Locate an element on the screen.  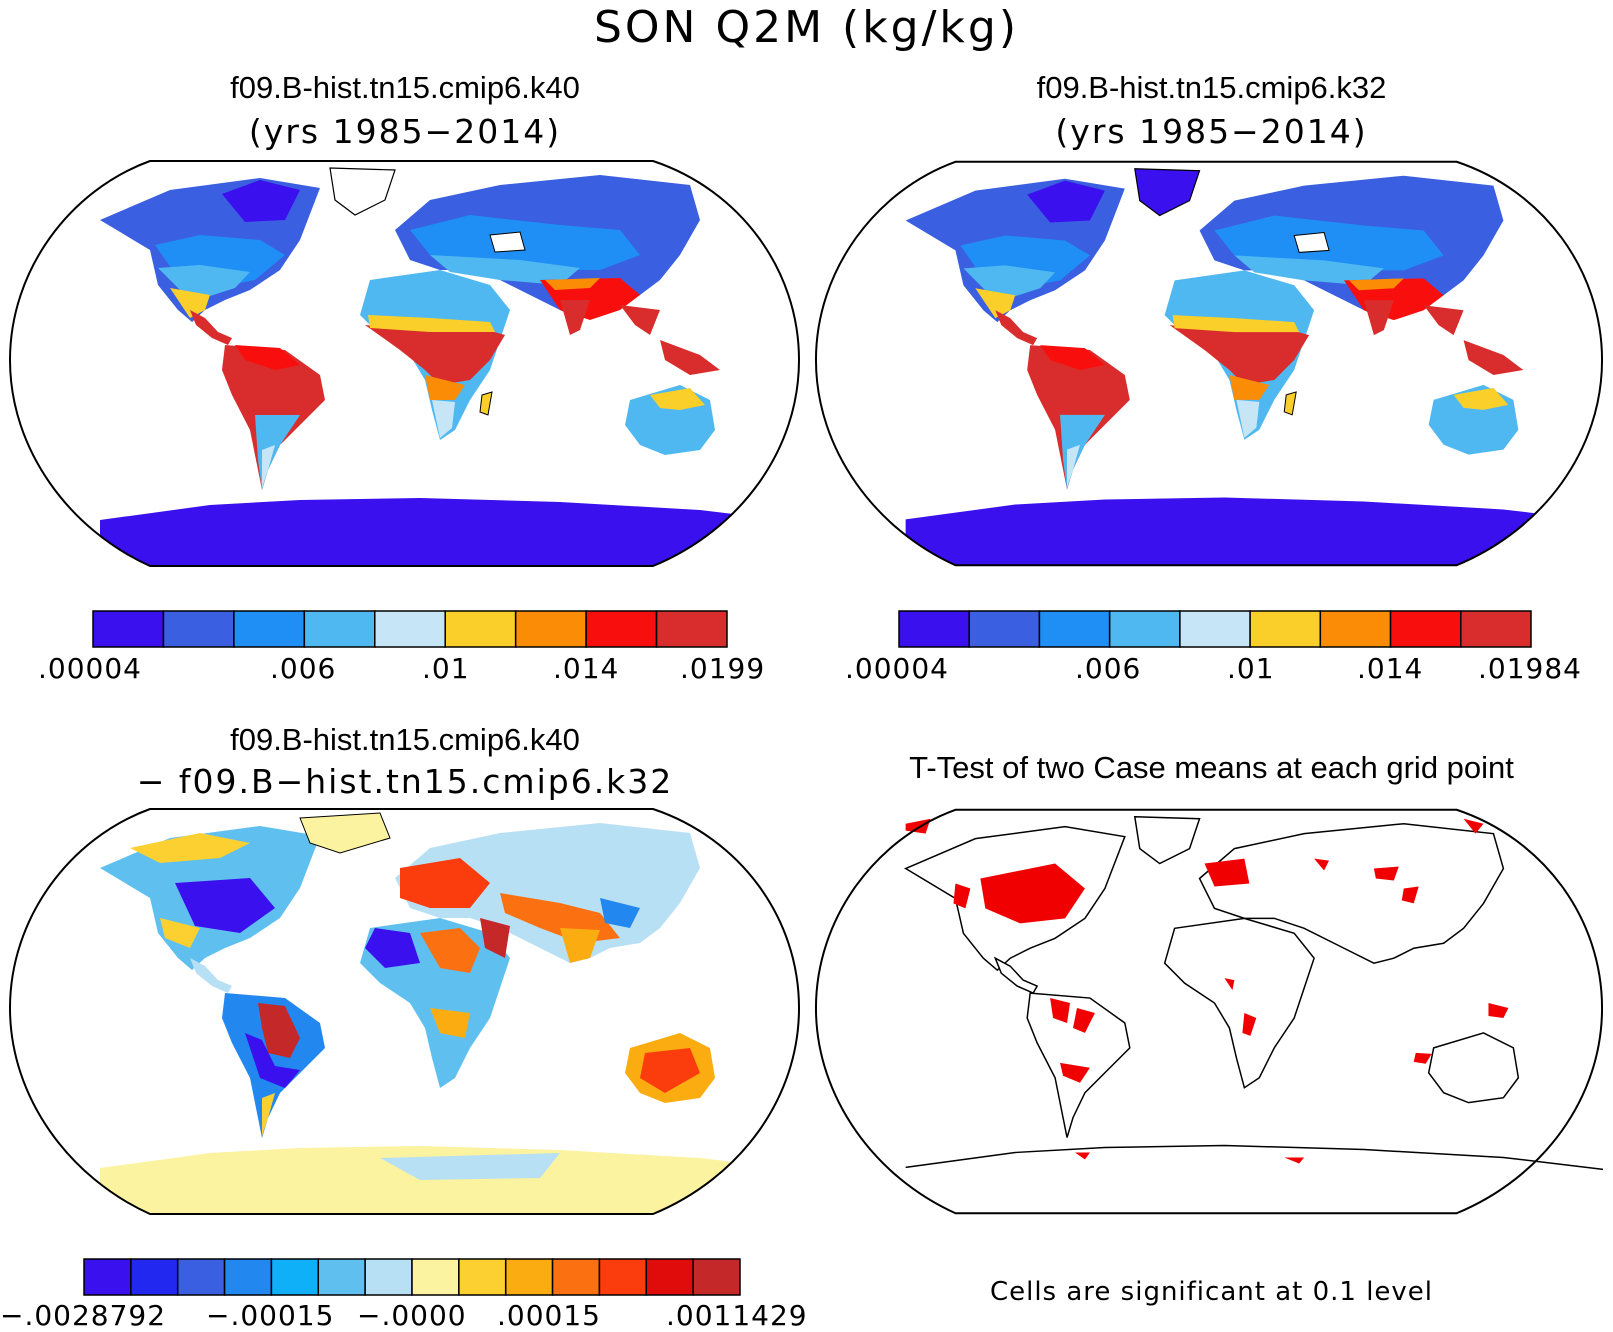
panel-case2-subtitle: (yrs 1985−2014) is located at coordinates (1211, 131).